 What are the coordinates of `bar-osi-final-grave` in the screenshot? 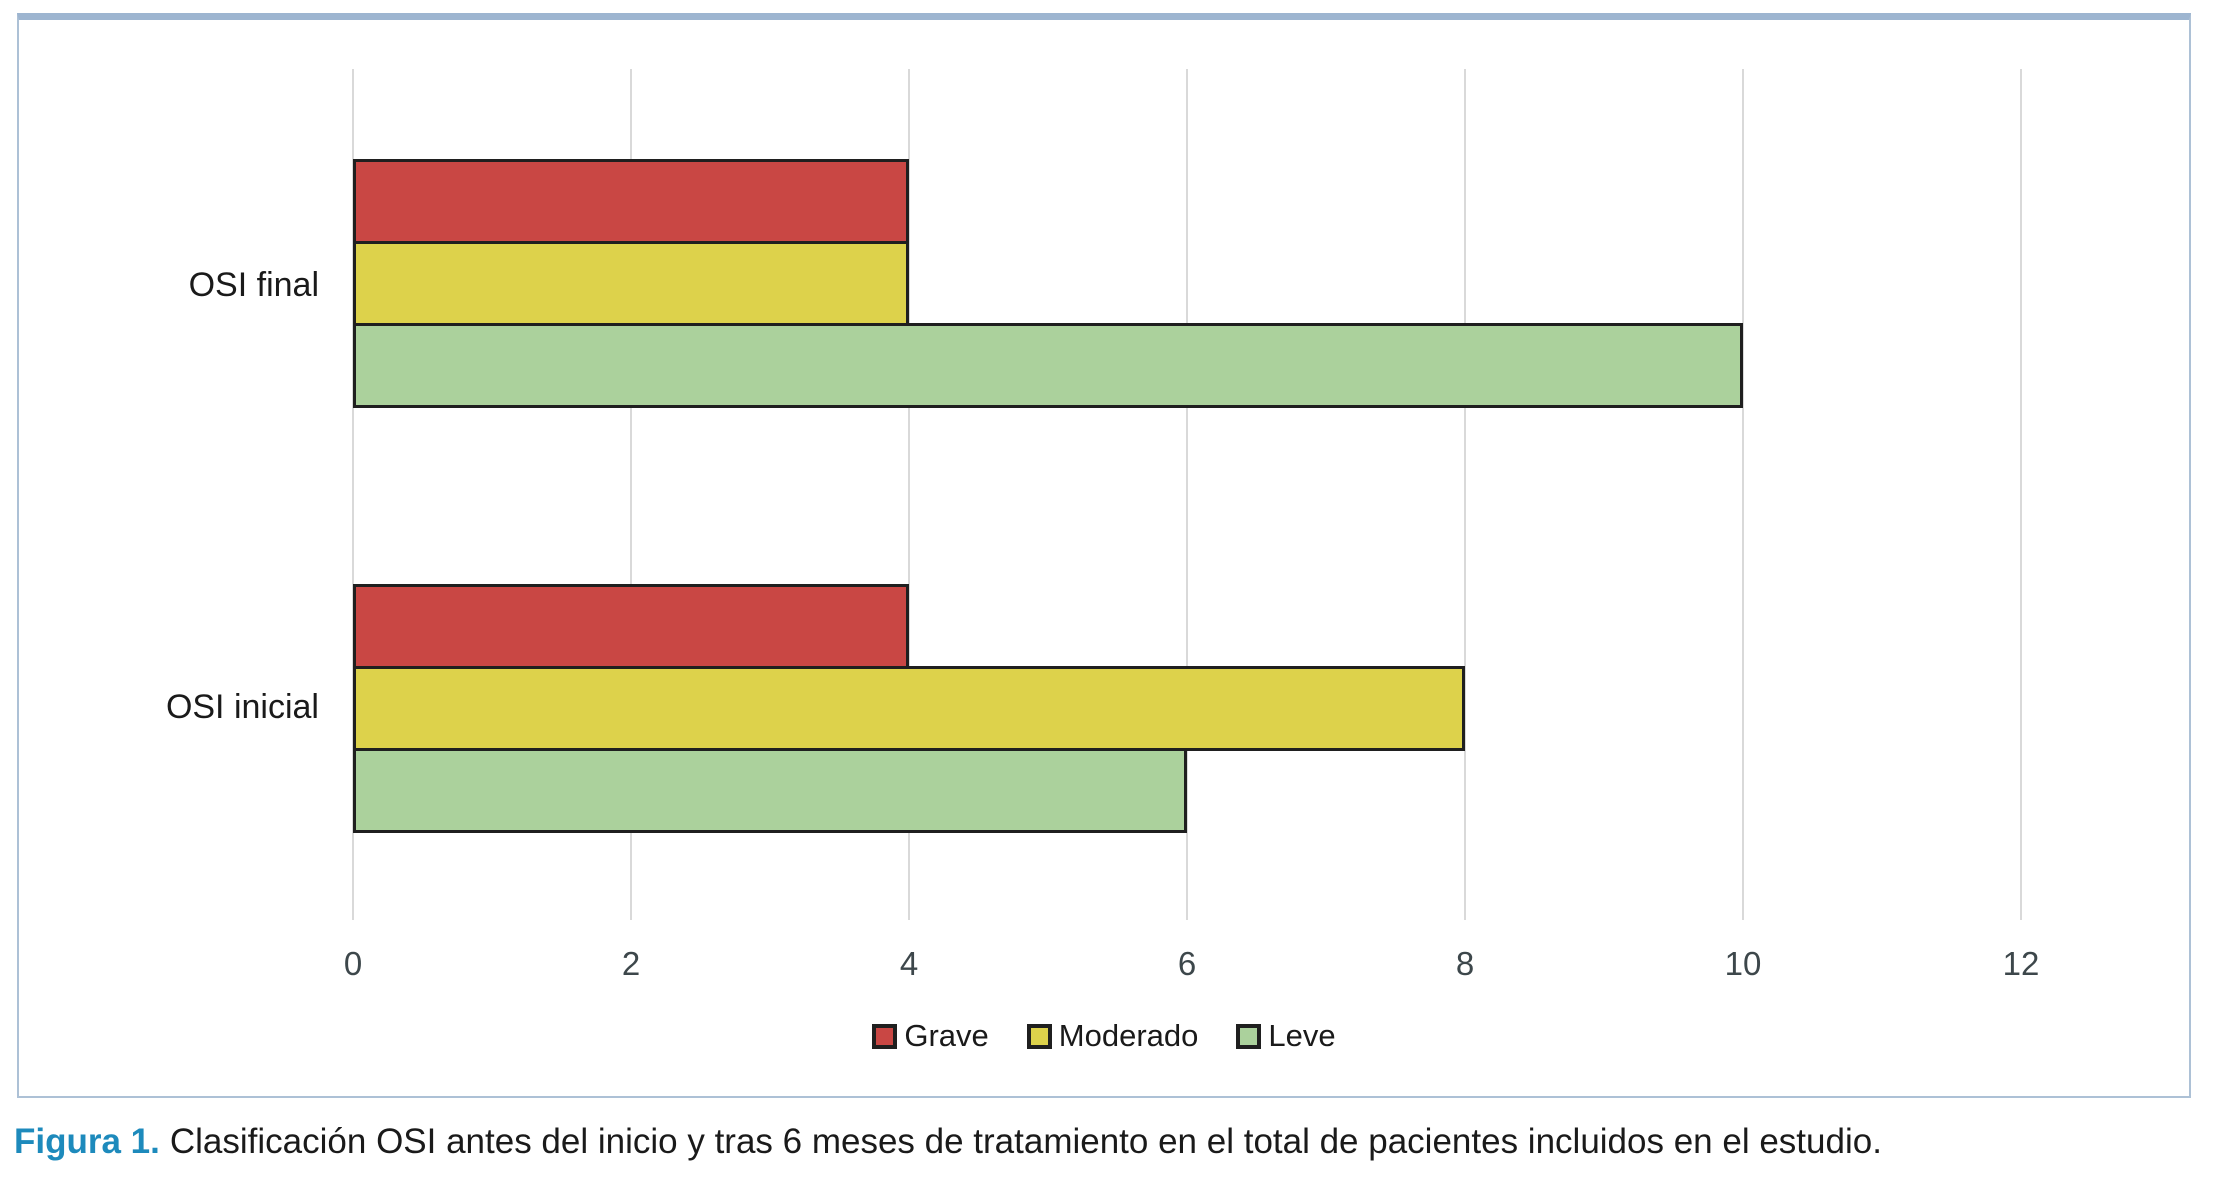 It's located at (631, 201).